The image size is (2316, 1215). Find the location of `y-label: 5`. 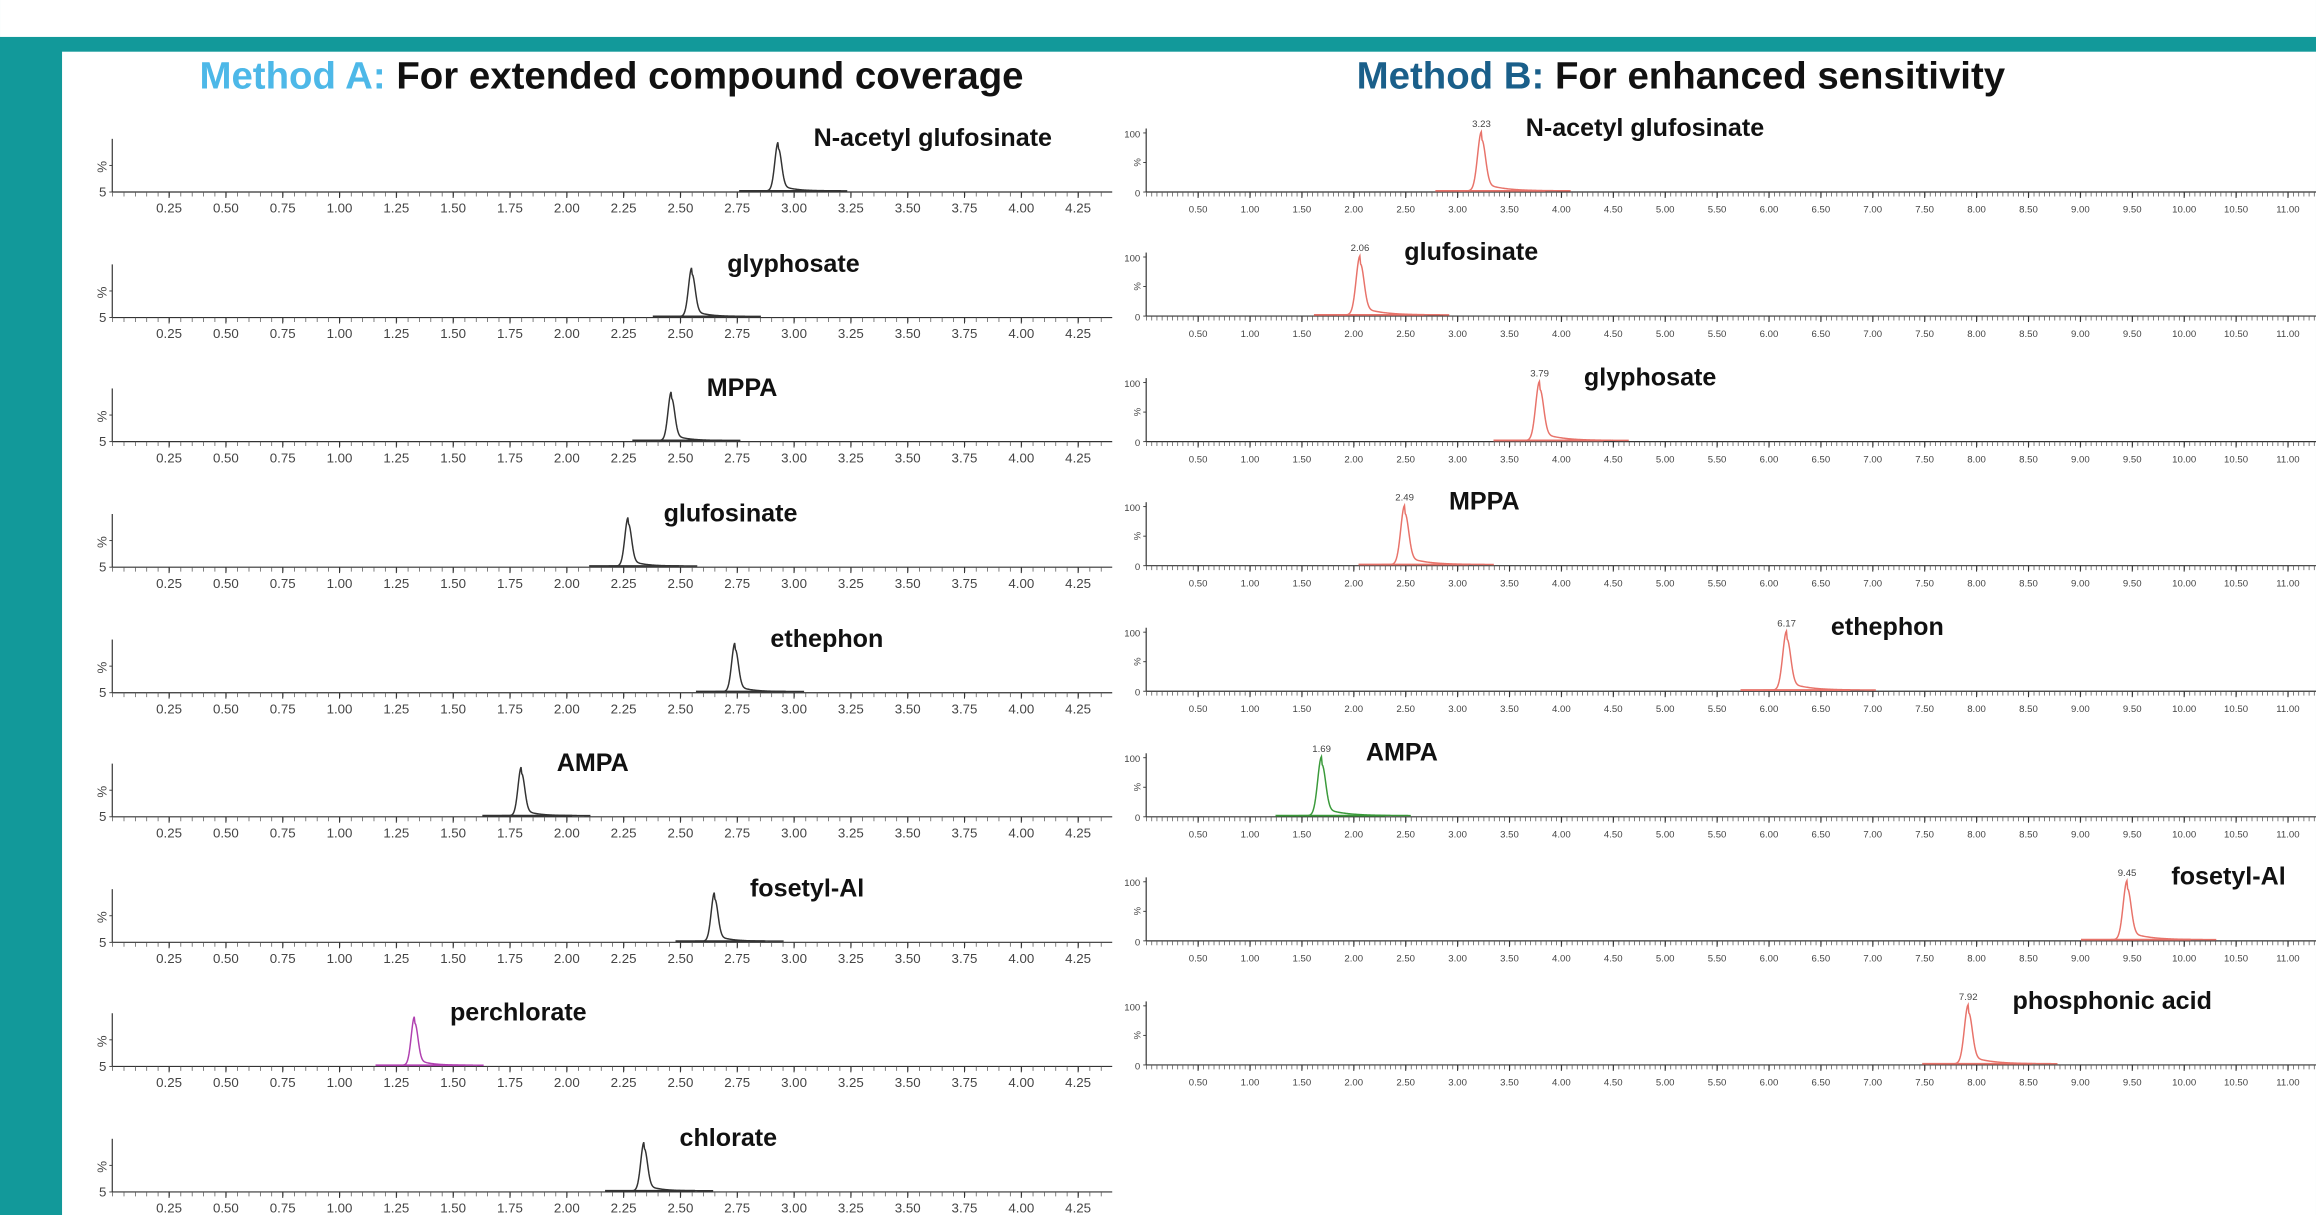

y-label: 5 is located at coordinates (102, 816).